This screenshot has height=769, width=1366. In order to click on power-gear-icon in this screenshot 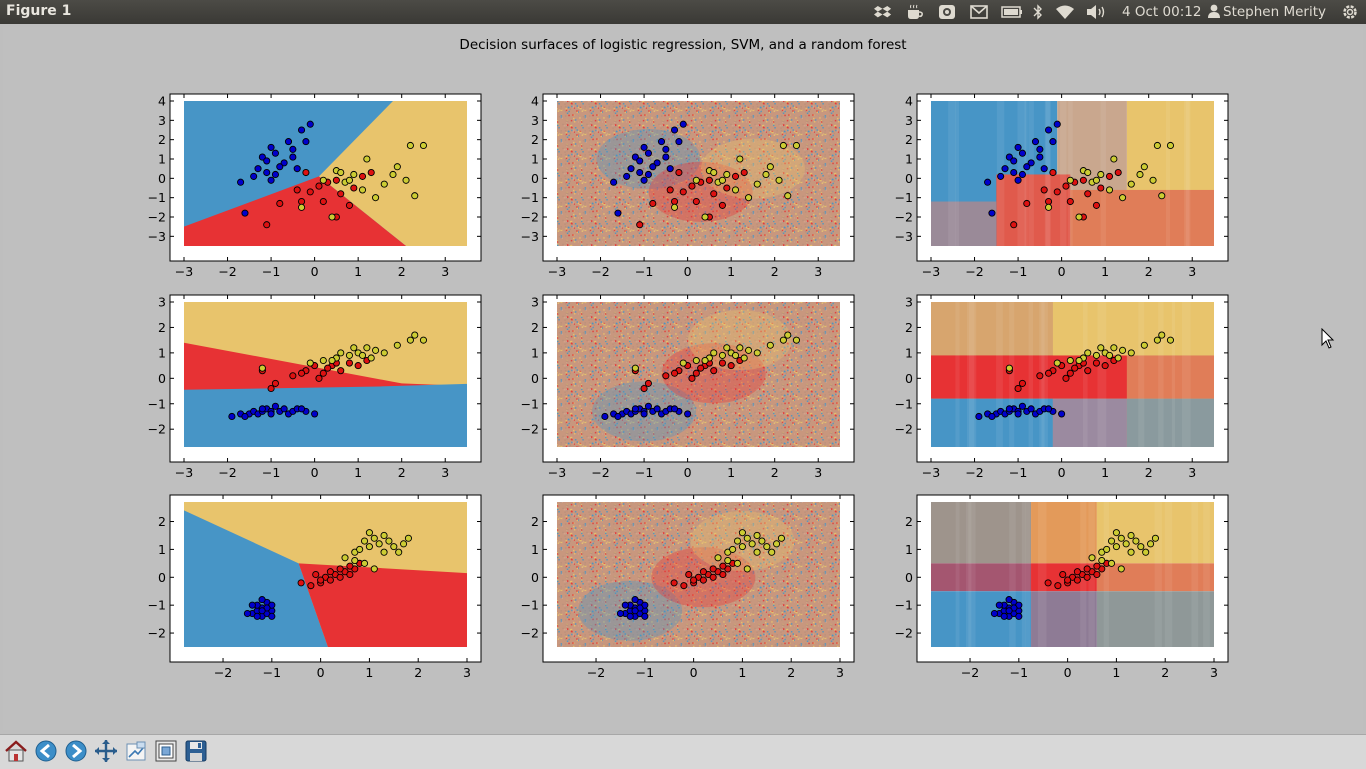, I will do `click(1350, 12)`.